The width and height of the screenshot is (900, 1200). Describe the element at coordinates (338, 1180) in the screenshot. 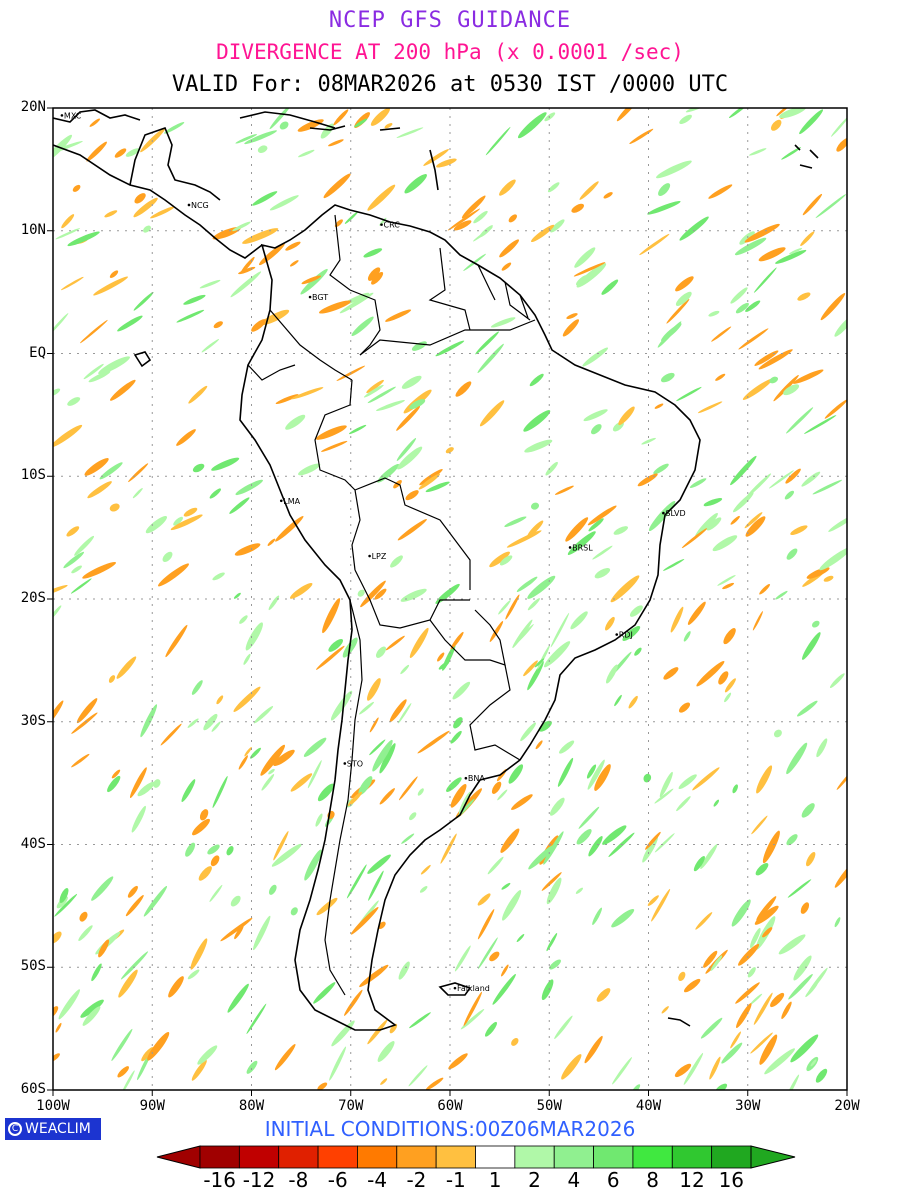

I see `scale-label: -6` at that location.